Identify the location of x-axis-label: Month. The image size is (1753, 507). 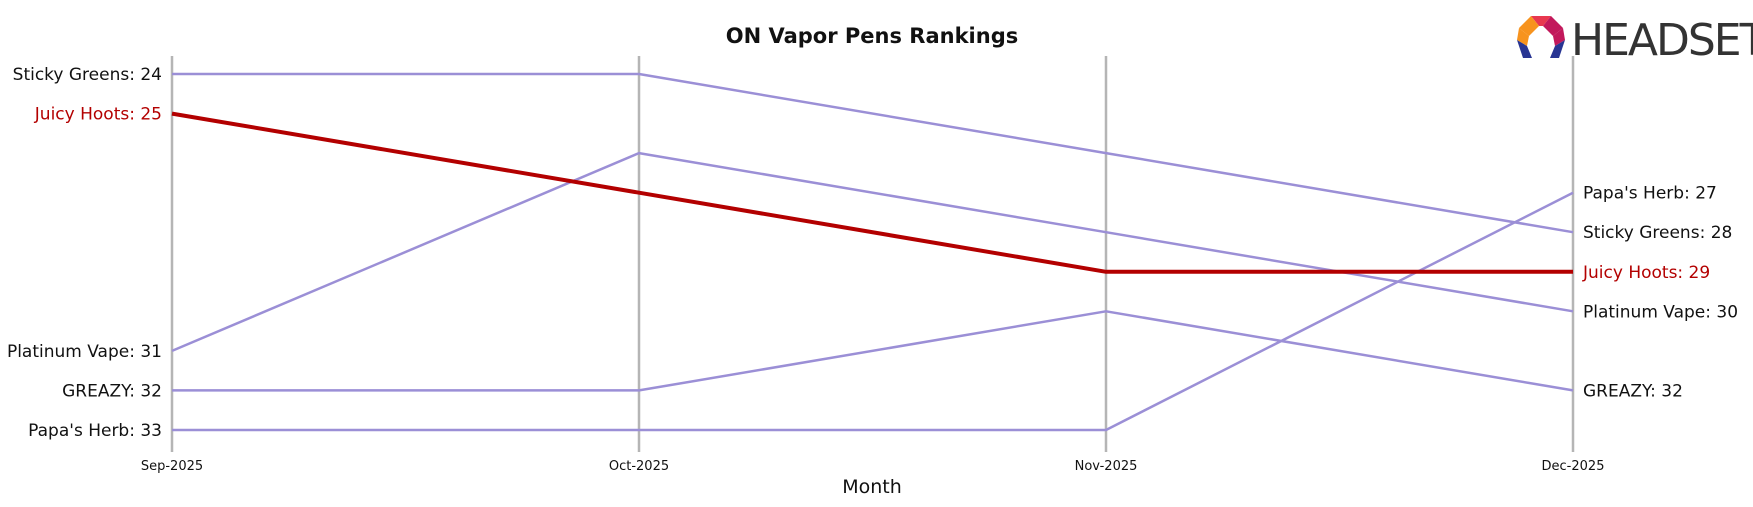
(872, 487).